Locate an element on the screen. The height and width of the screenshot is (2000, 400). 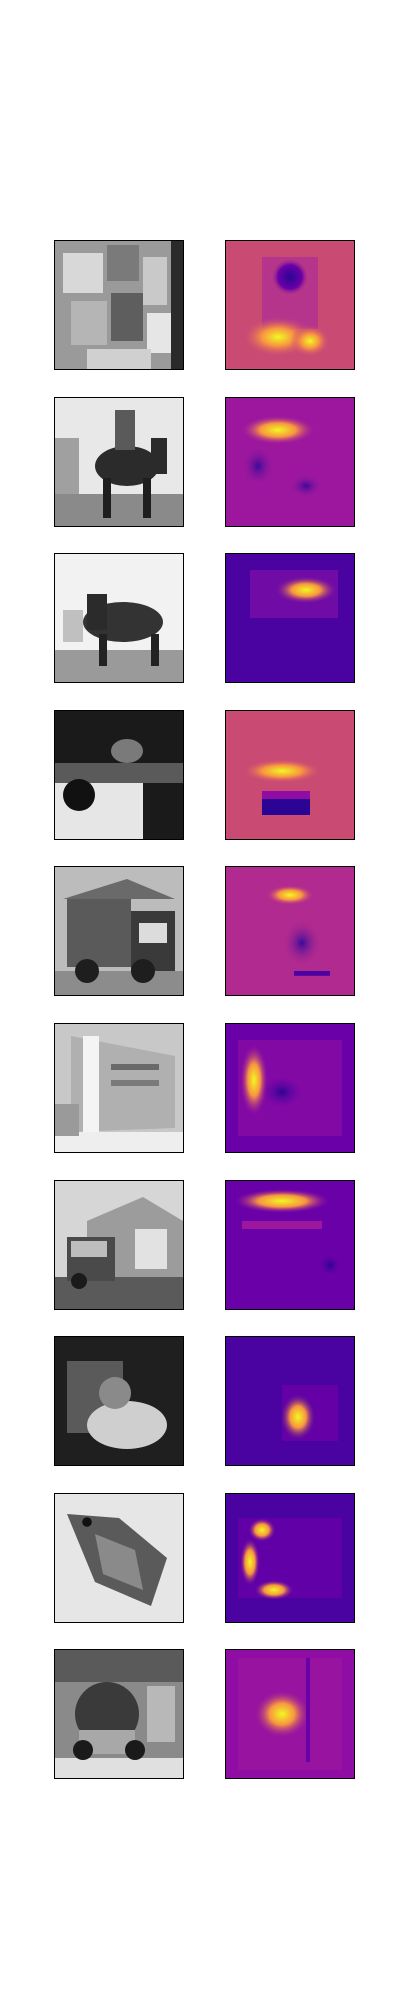
input-image-2-graphic is located at coordinates (119, 462).